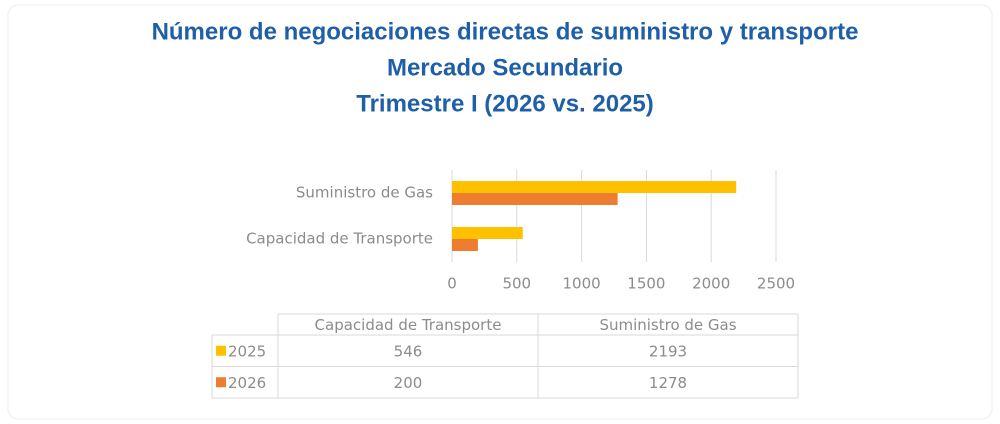  What do you see at coordinates (582, 284) in the screenshot?
I see `x-tick-label: 1000` at bounding box center [582, 284].